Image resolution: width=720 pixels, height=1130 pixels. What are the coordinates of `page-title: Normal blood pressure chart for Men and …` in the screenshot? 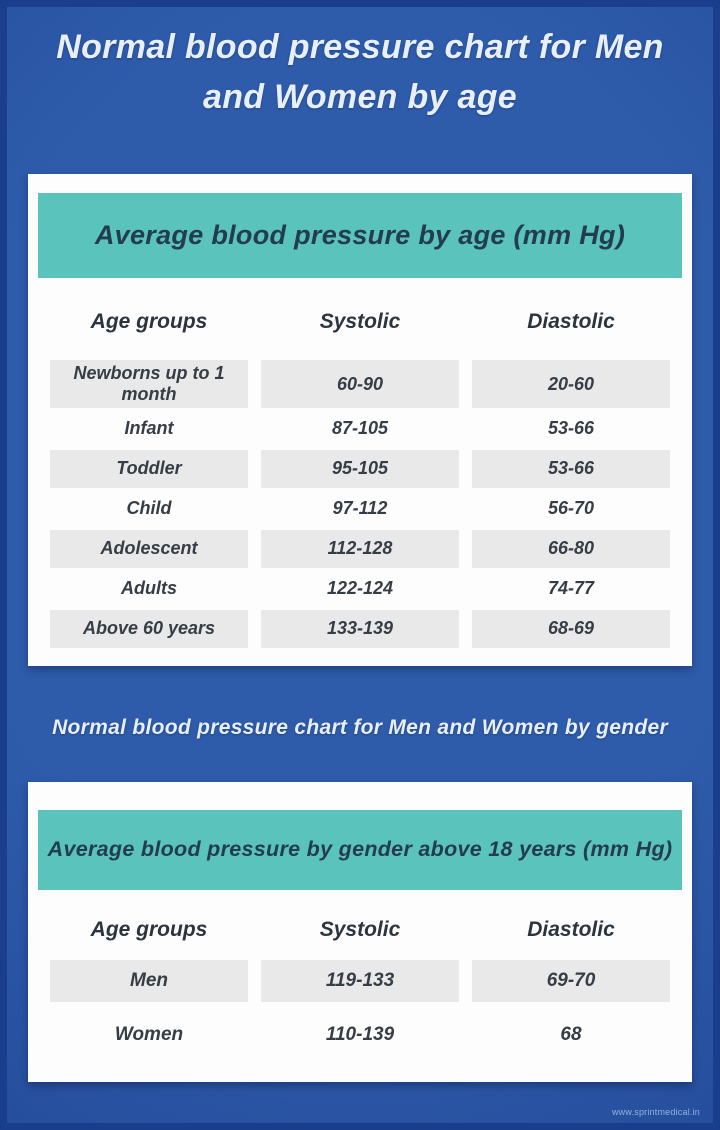 It's located at (360, 72).